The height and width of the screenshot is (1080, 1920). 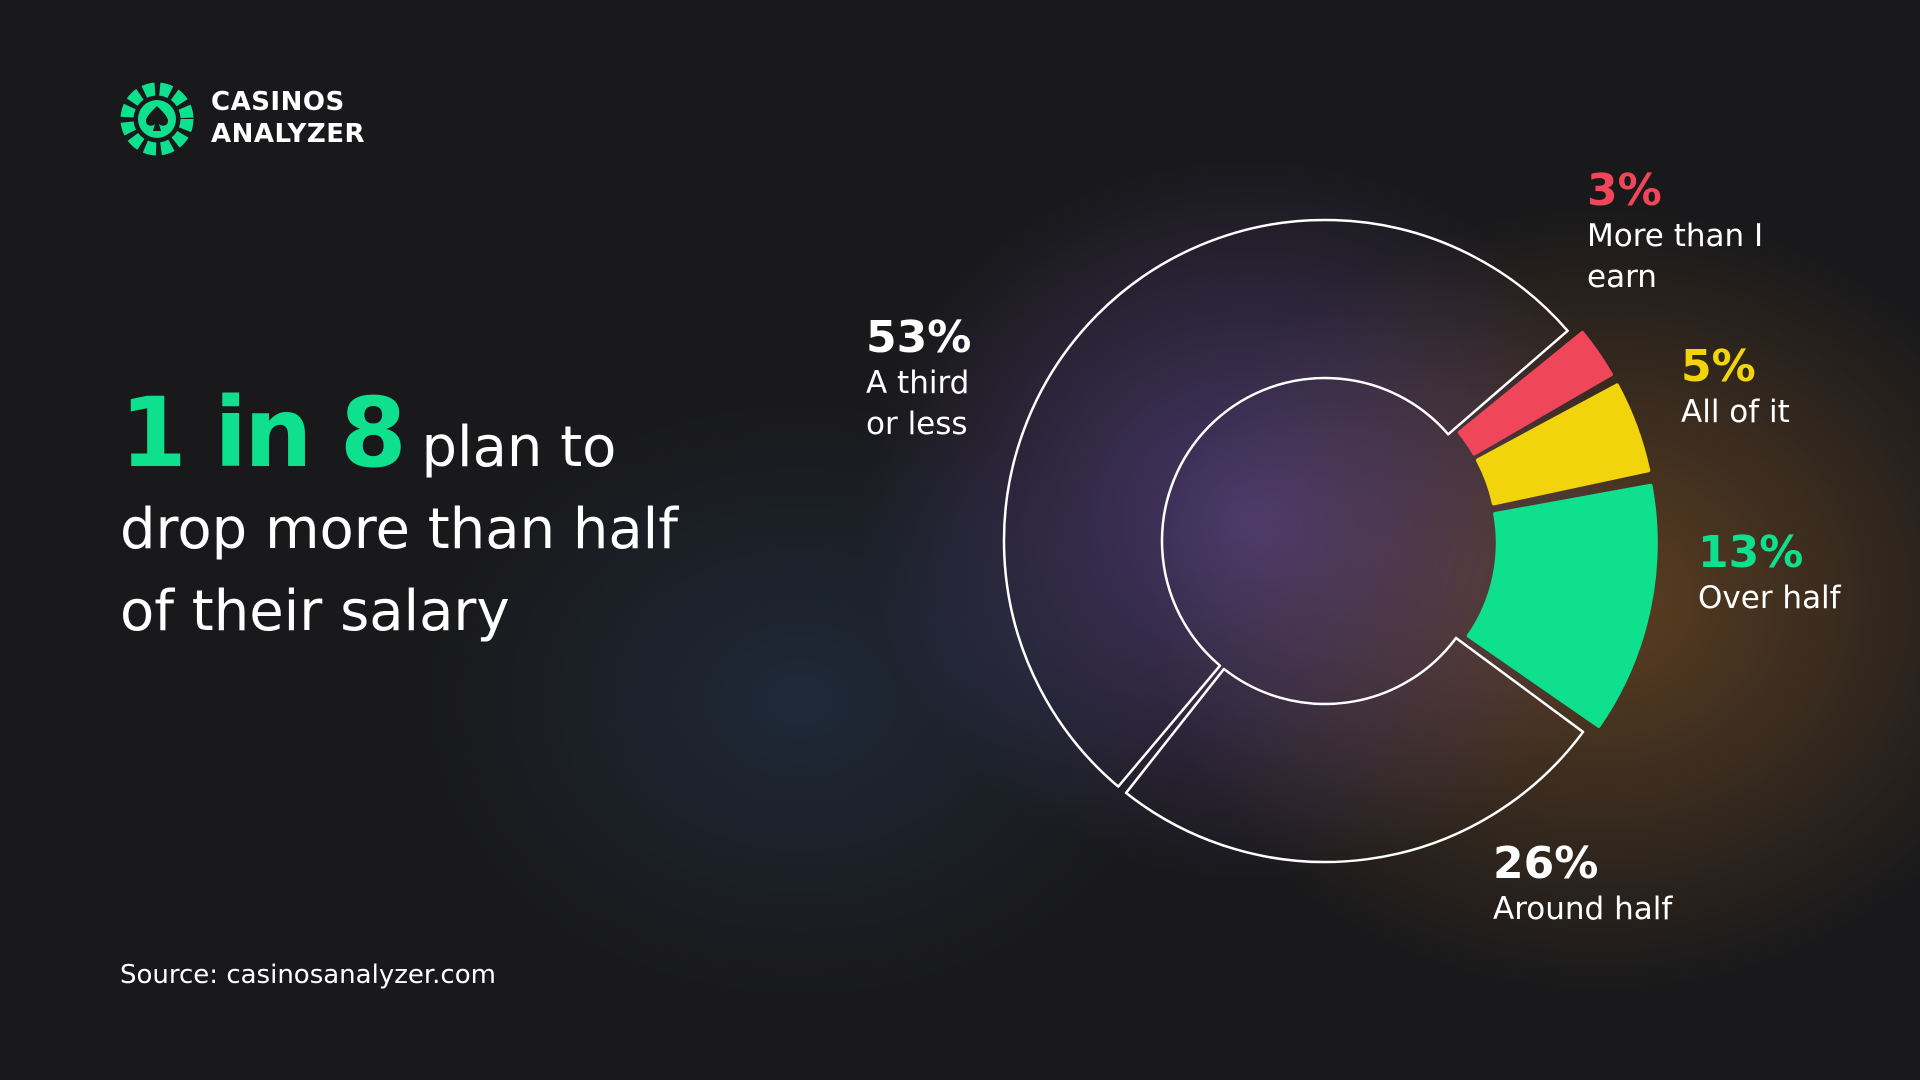 I want to click on headline-highlight: 1 in 8, so click(x=263, y=433).